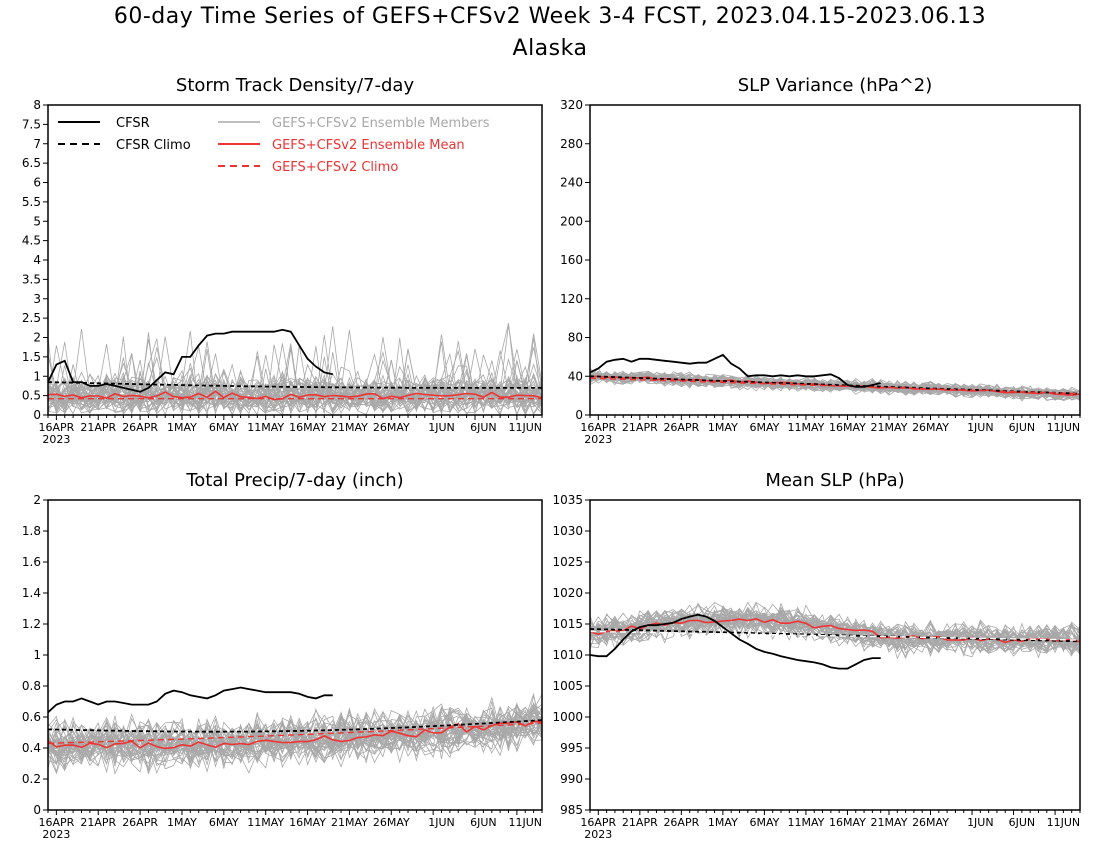 Image resolution: width=1100 pixels, height=850 pixels. Describe the element at coordinates (182, 427) in the screenshot. I see `x-tick-label: 1MAY` at that location.